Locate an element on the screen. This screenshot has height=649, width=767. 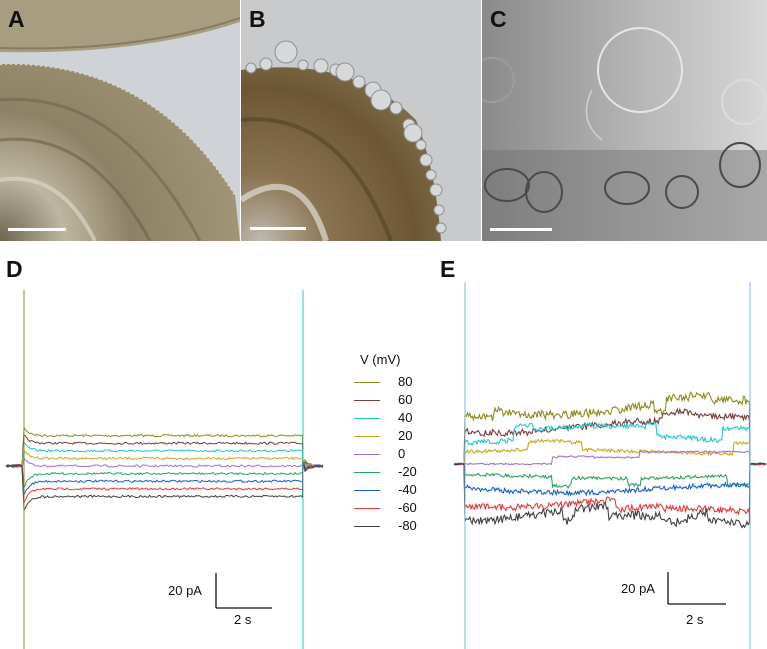
panel-b-micrograph: B is located at coordinates (361, 120).